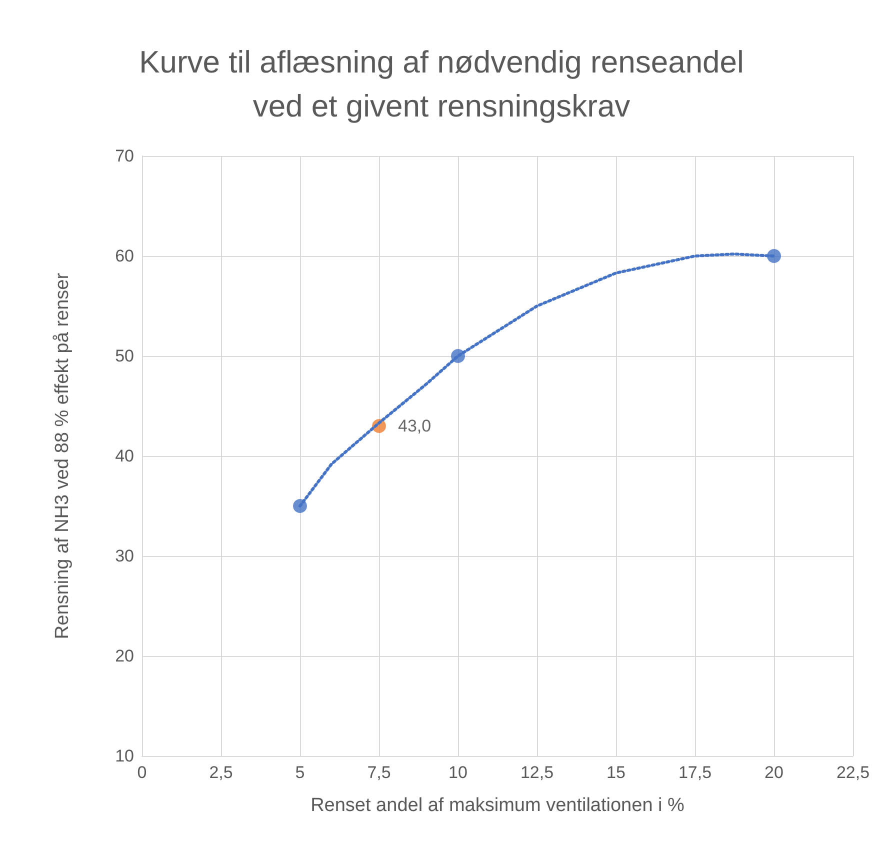 Image resolution: width=883 pixels, height=841 pixels. What do you see at coordinates (415, 426) in the screenshot?
I see `data-label: 43,0` at bounding box center [415, 426].